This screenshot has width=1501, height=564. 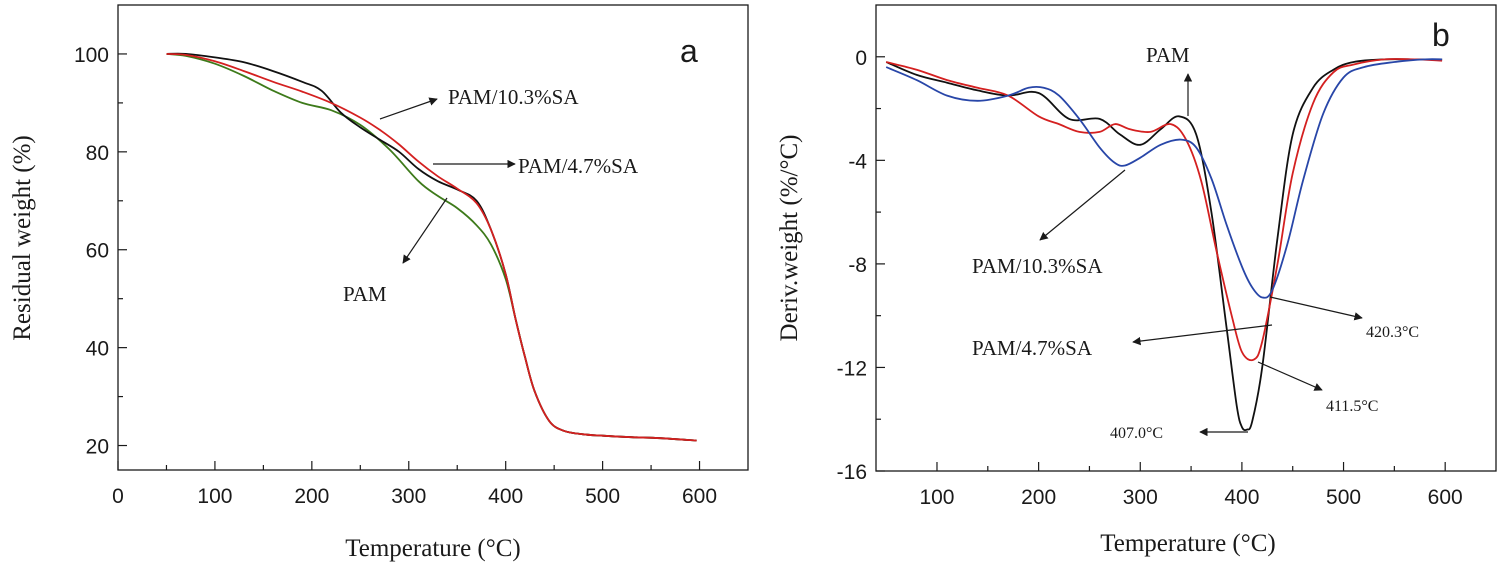 What do you see at coordinates (91, 55) in the screenshot?
I see `panel-a-y-tick-label: 100` at bounding box center [91, 55].